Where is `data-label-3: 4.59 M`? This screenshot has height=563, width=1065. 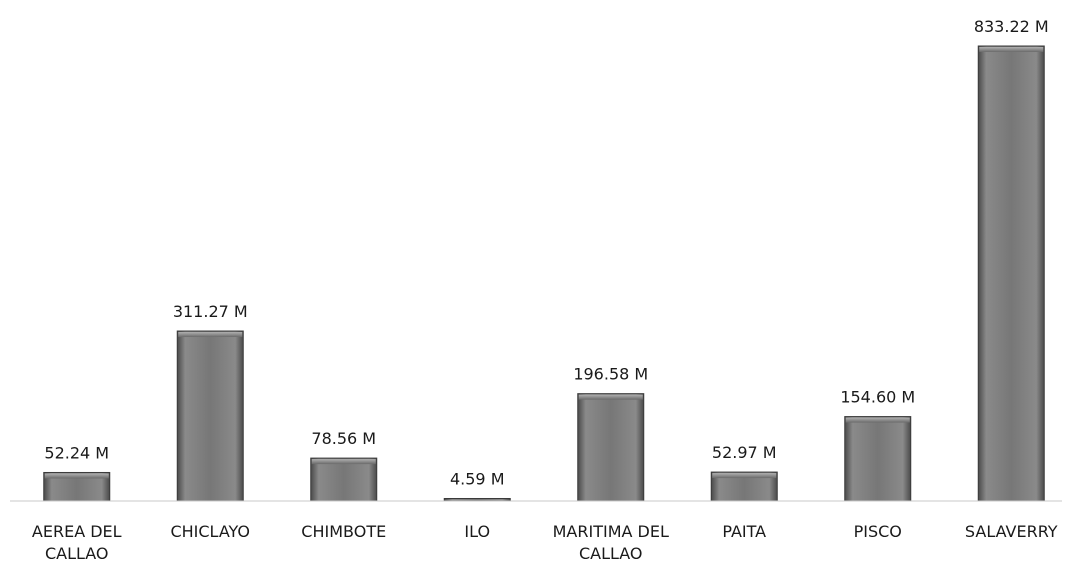 data-label-3: 4.59 M is located at coordinates (477, 478).